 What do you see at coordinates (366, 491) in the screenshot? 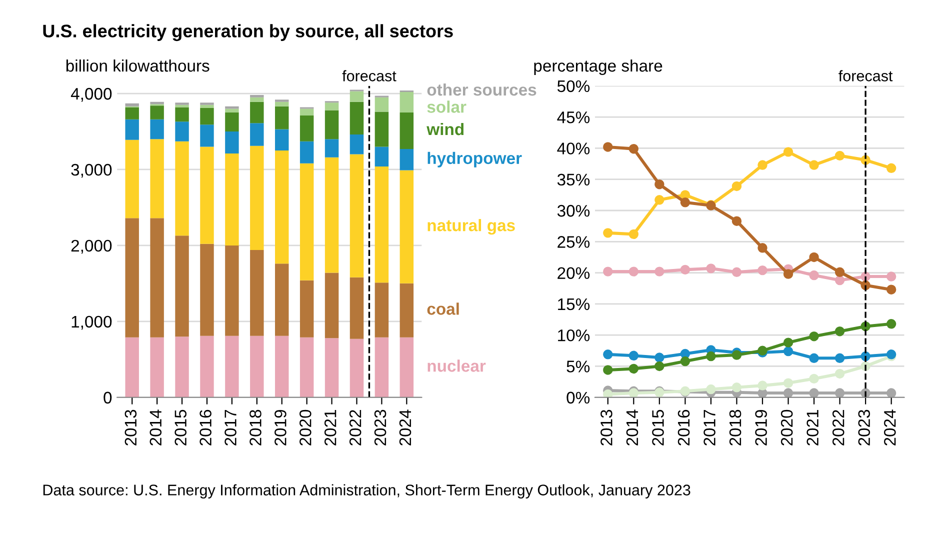
I see `source-note: Data source: U.S. Energy Information Administration, Short-Term Energy Outlook, January 2023` at bounding box center [366, 491].